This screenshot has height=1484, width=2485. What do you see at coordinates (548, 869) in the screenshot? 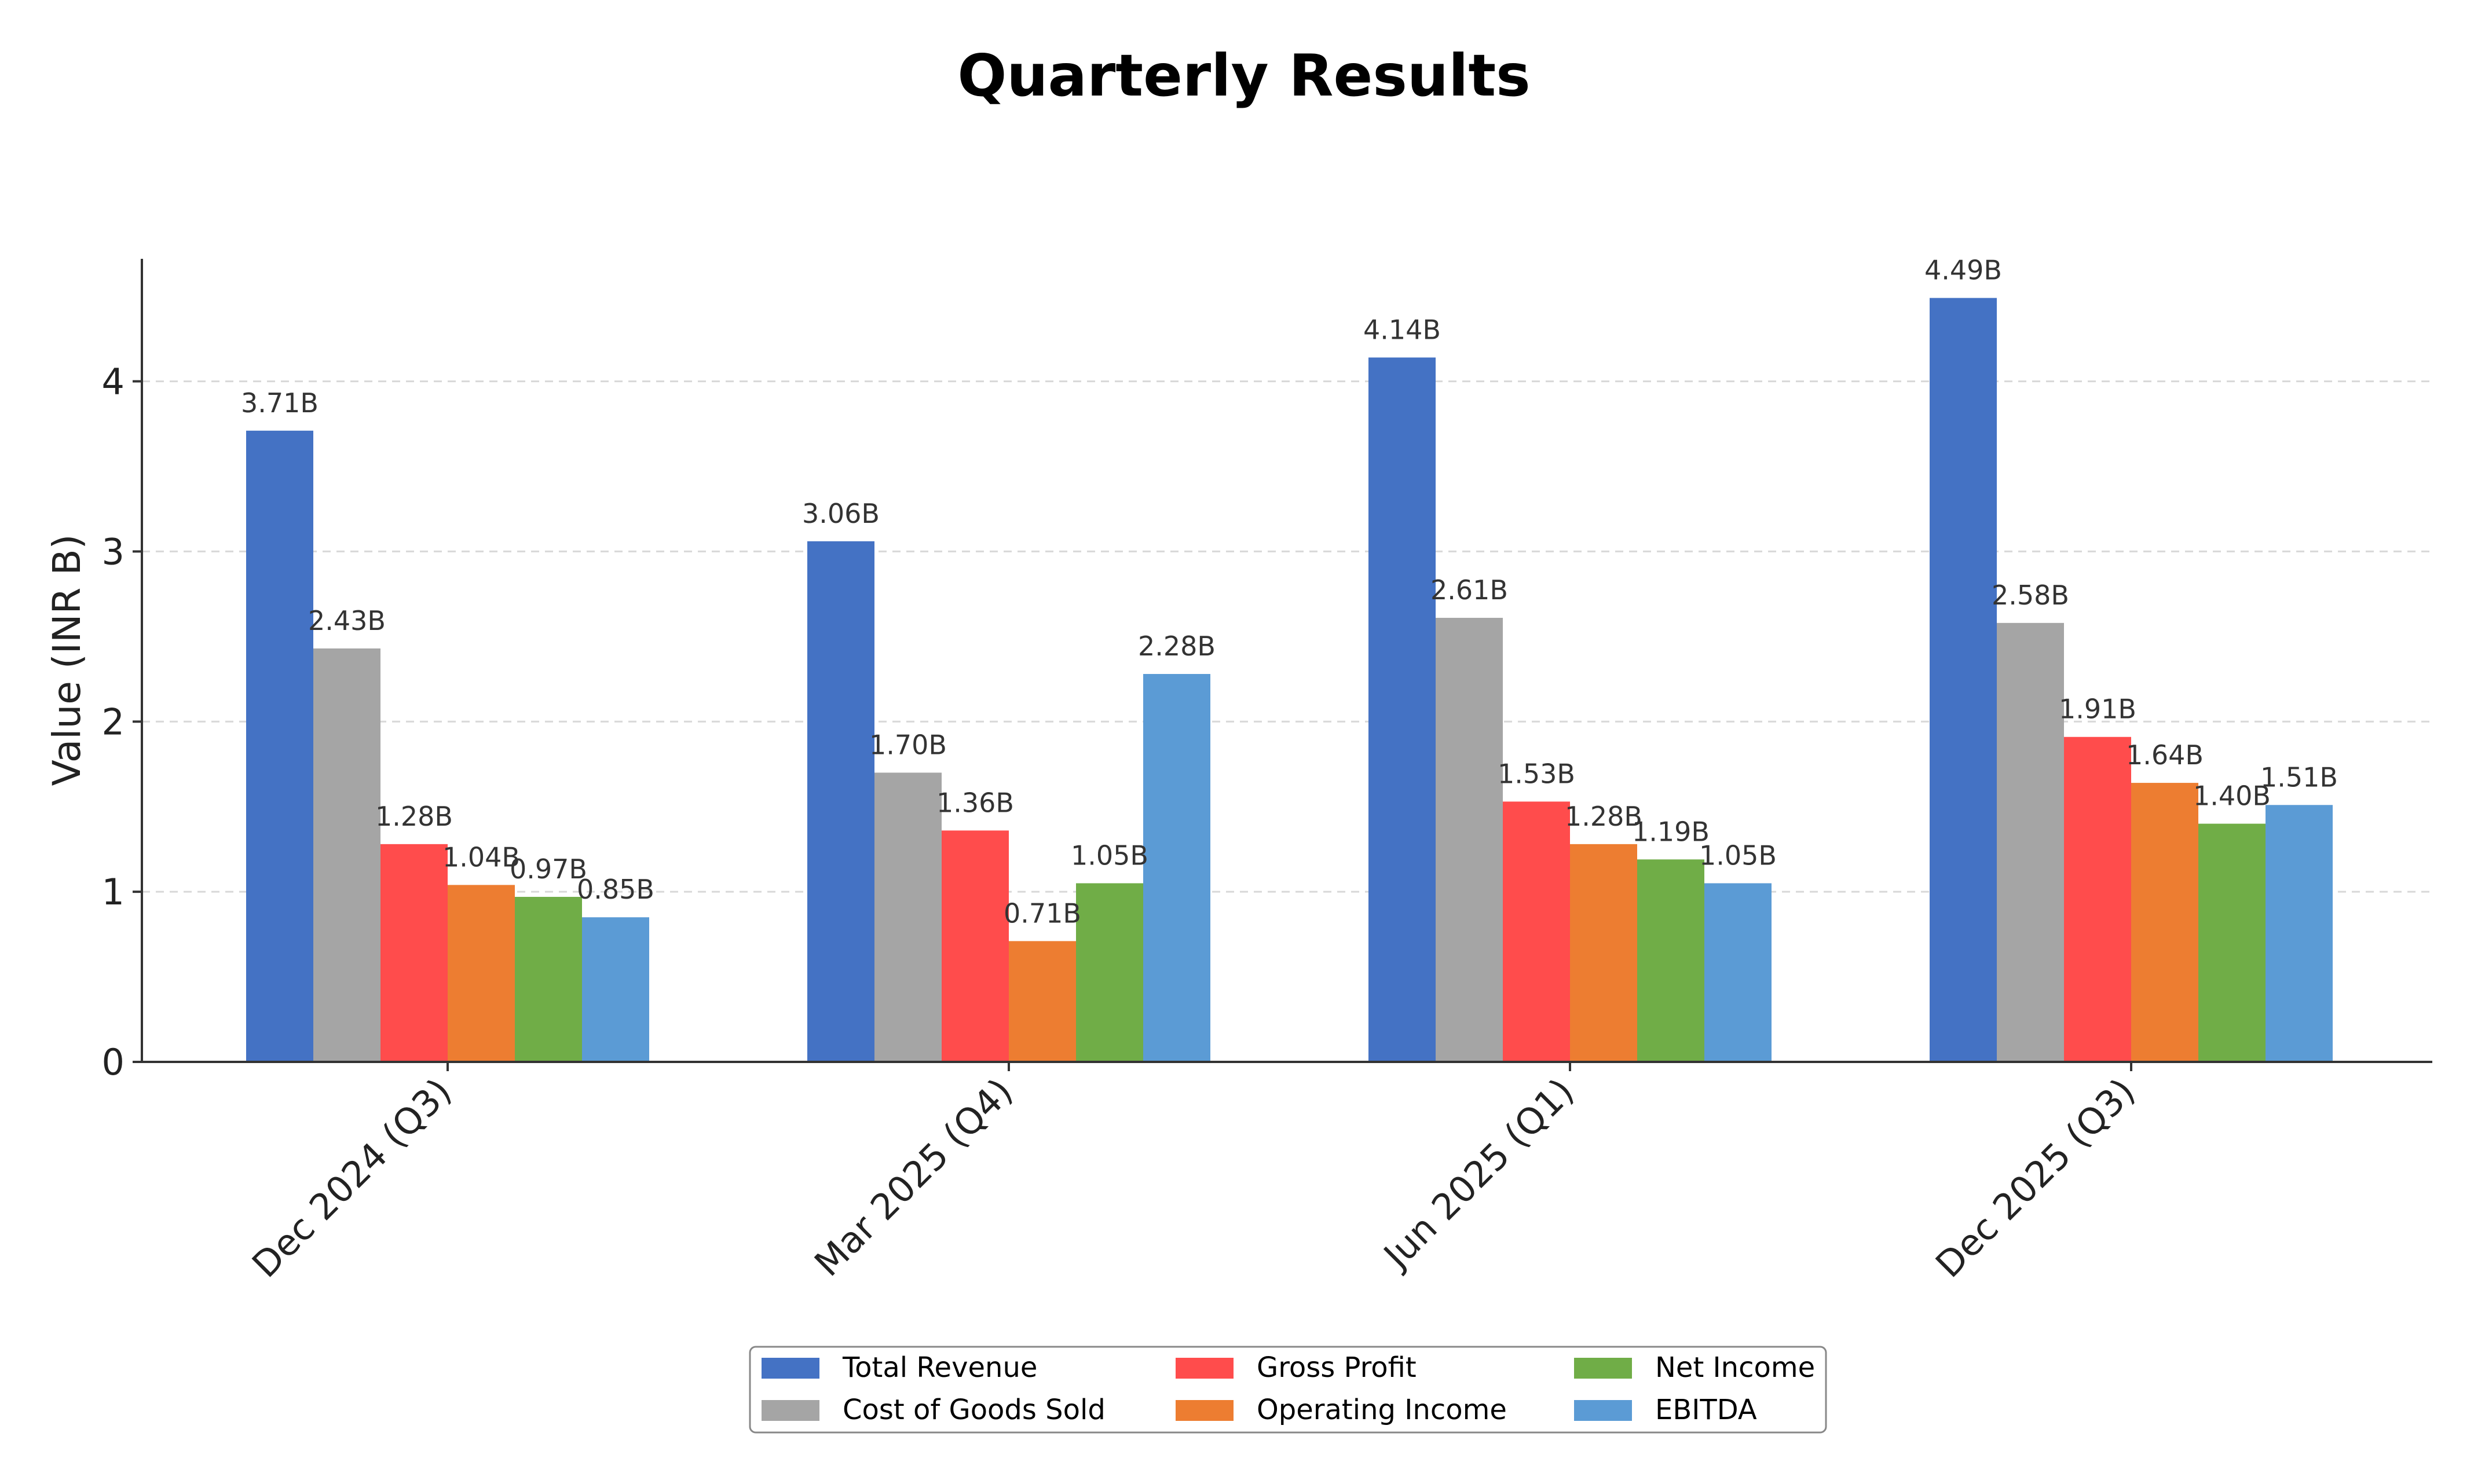
I see `data-label: 0.97B` at bounding box center [548, 869].